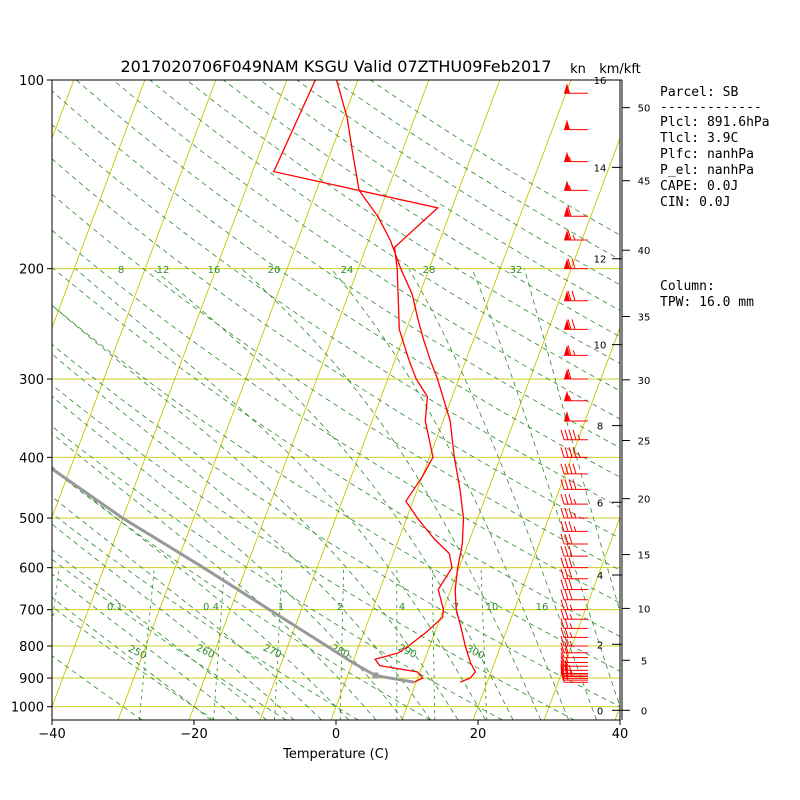 This screenshot has height=800, width=800. I want to click on y-tick-label: 200, so click(31, 270).